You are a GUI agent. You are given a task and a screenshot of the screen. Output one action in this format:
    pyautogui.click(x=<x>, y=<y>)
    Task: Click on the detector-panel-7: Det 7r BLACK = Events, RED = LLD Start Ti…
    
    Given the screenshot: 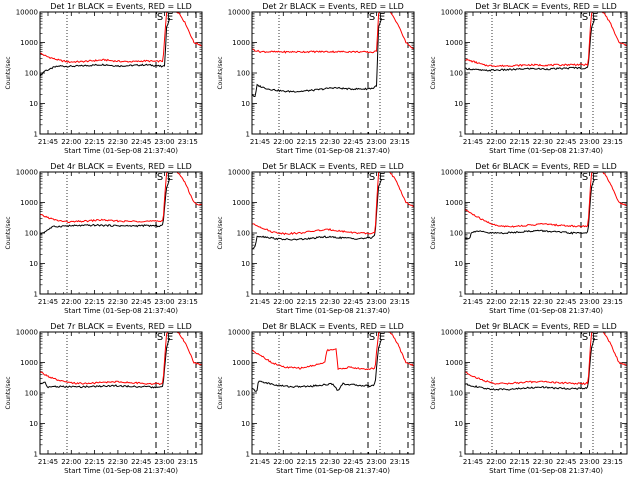 What is the action you would take?
    pyautogui.click(x=104, y=398)
    